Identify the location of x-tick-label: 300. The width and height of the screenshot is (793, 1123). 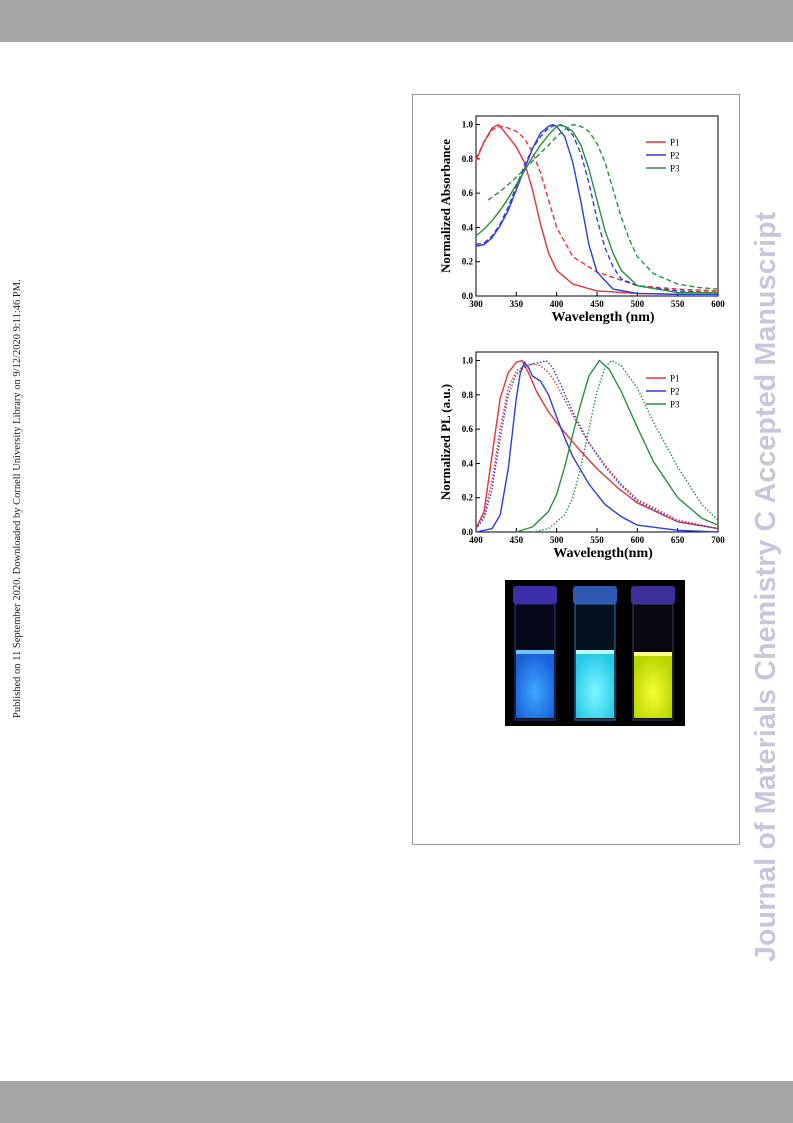
(476, 304).